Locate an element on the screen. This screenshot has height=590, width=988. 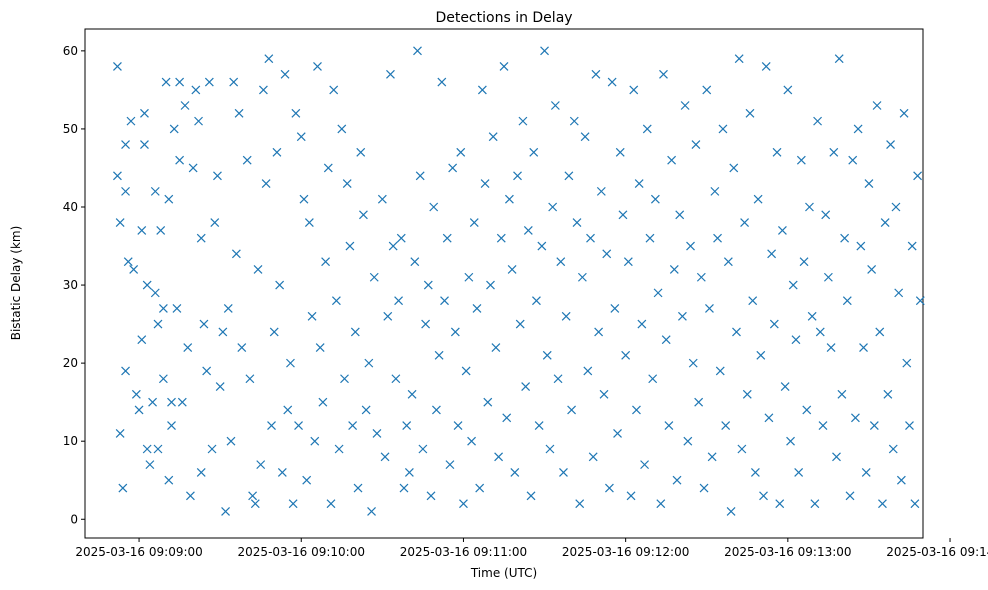
y-ticks: 0 10 20 30 40 50 60 is located at coordinates (74, 285).